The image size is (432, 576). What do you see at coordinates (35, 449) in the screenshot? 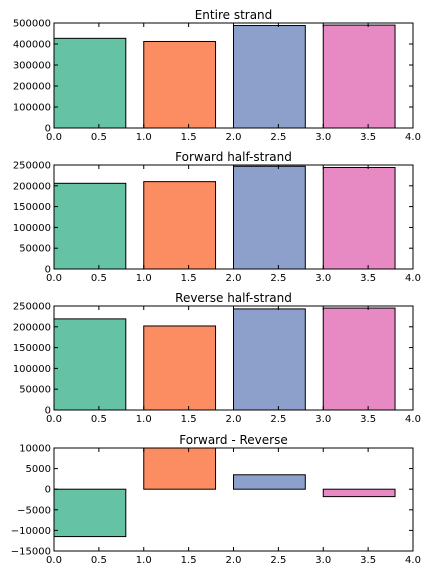
I see `y-tick-label: 10000` at bounding box center [35, 449].